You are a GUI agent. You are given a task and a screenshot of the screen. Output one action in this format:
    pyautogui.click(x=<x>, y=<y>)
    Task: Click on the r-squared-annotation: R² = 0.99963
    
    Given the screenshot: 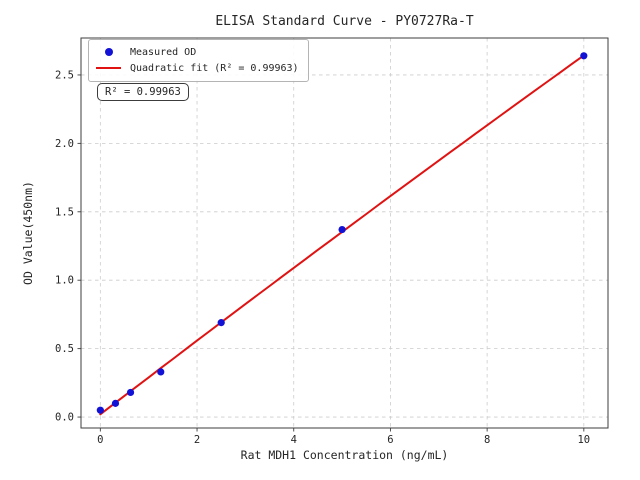 What is the action you would take?
    pyautogui.click(x=143, y=92)
    